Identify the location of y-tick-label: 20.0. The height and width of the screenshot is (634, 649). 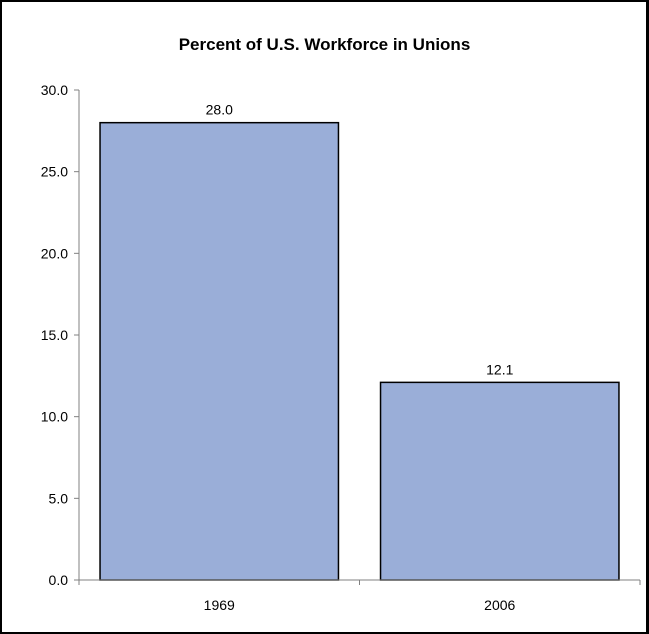
(54, 253).